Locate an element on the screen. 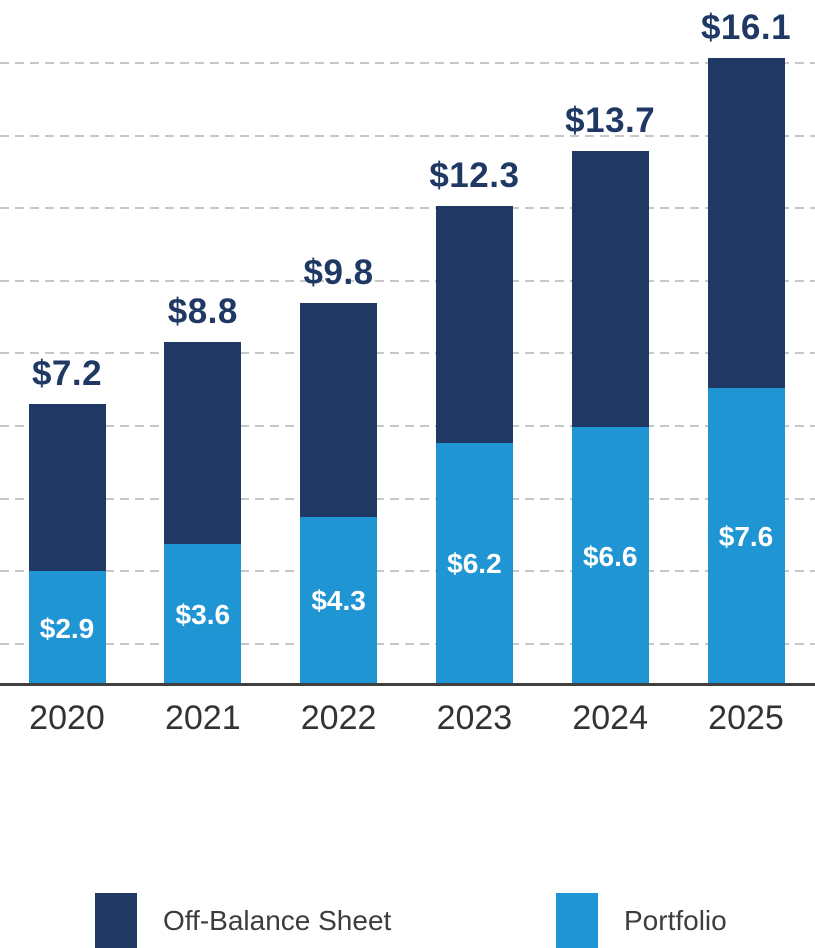 Image resolution: width=815 pixels, height=948 pixels. x-axis-tick-label: 2025 is located at coordinates (746, 718).